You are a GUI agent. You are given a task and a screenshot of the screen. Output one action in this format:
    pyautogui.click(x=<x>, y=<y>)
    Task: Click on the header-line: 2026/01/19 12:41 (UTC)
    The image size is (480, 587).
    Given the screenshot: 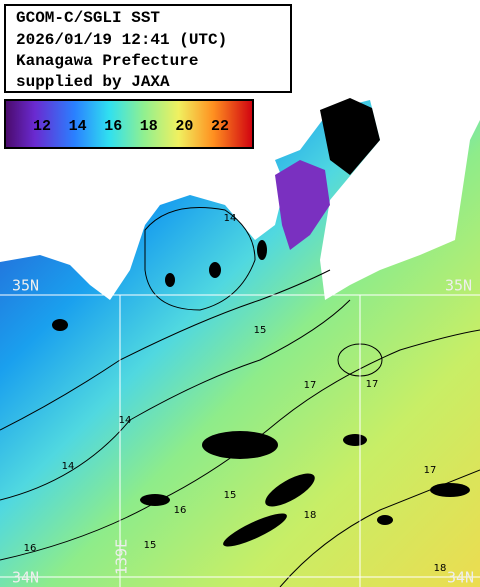 What is the action you would take?
    pyautogui.click(x=121, y=40)
    